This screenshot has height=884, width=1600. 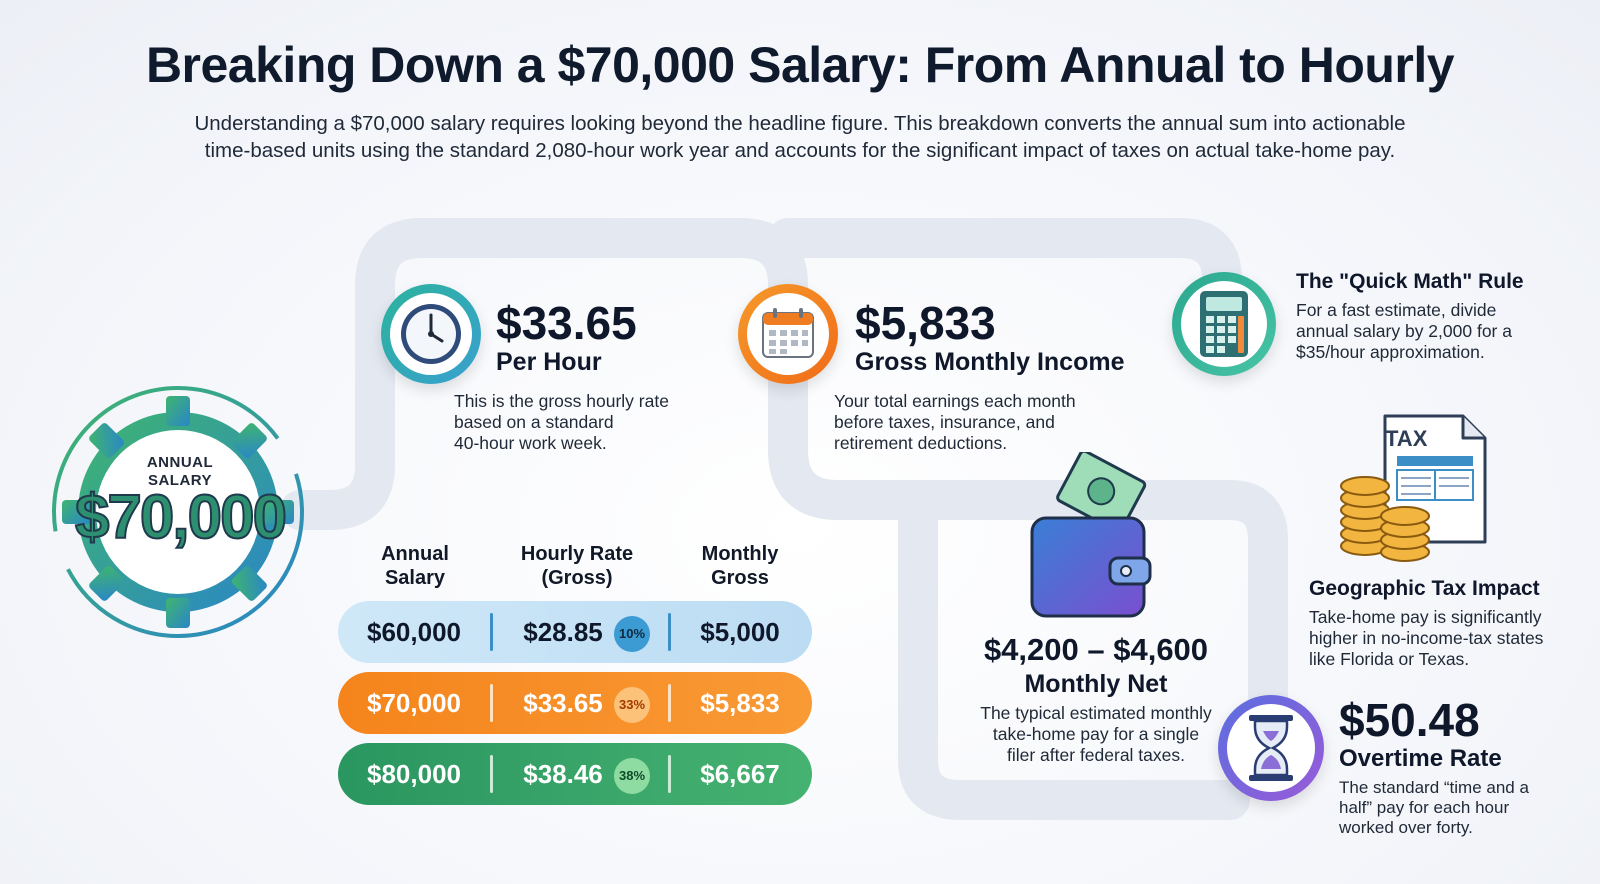 What do you see at coordinates (566, 323) in the screenshot?
I see `hourly-value: $33.65` at bounding box center [566, 323].